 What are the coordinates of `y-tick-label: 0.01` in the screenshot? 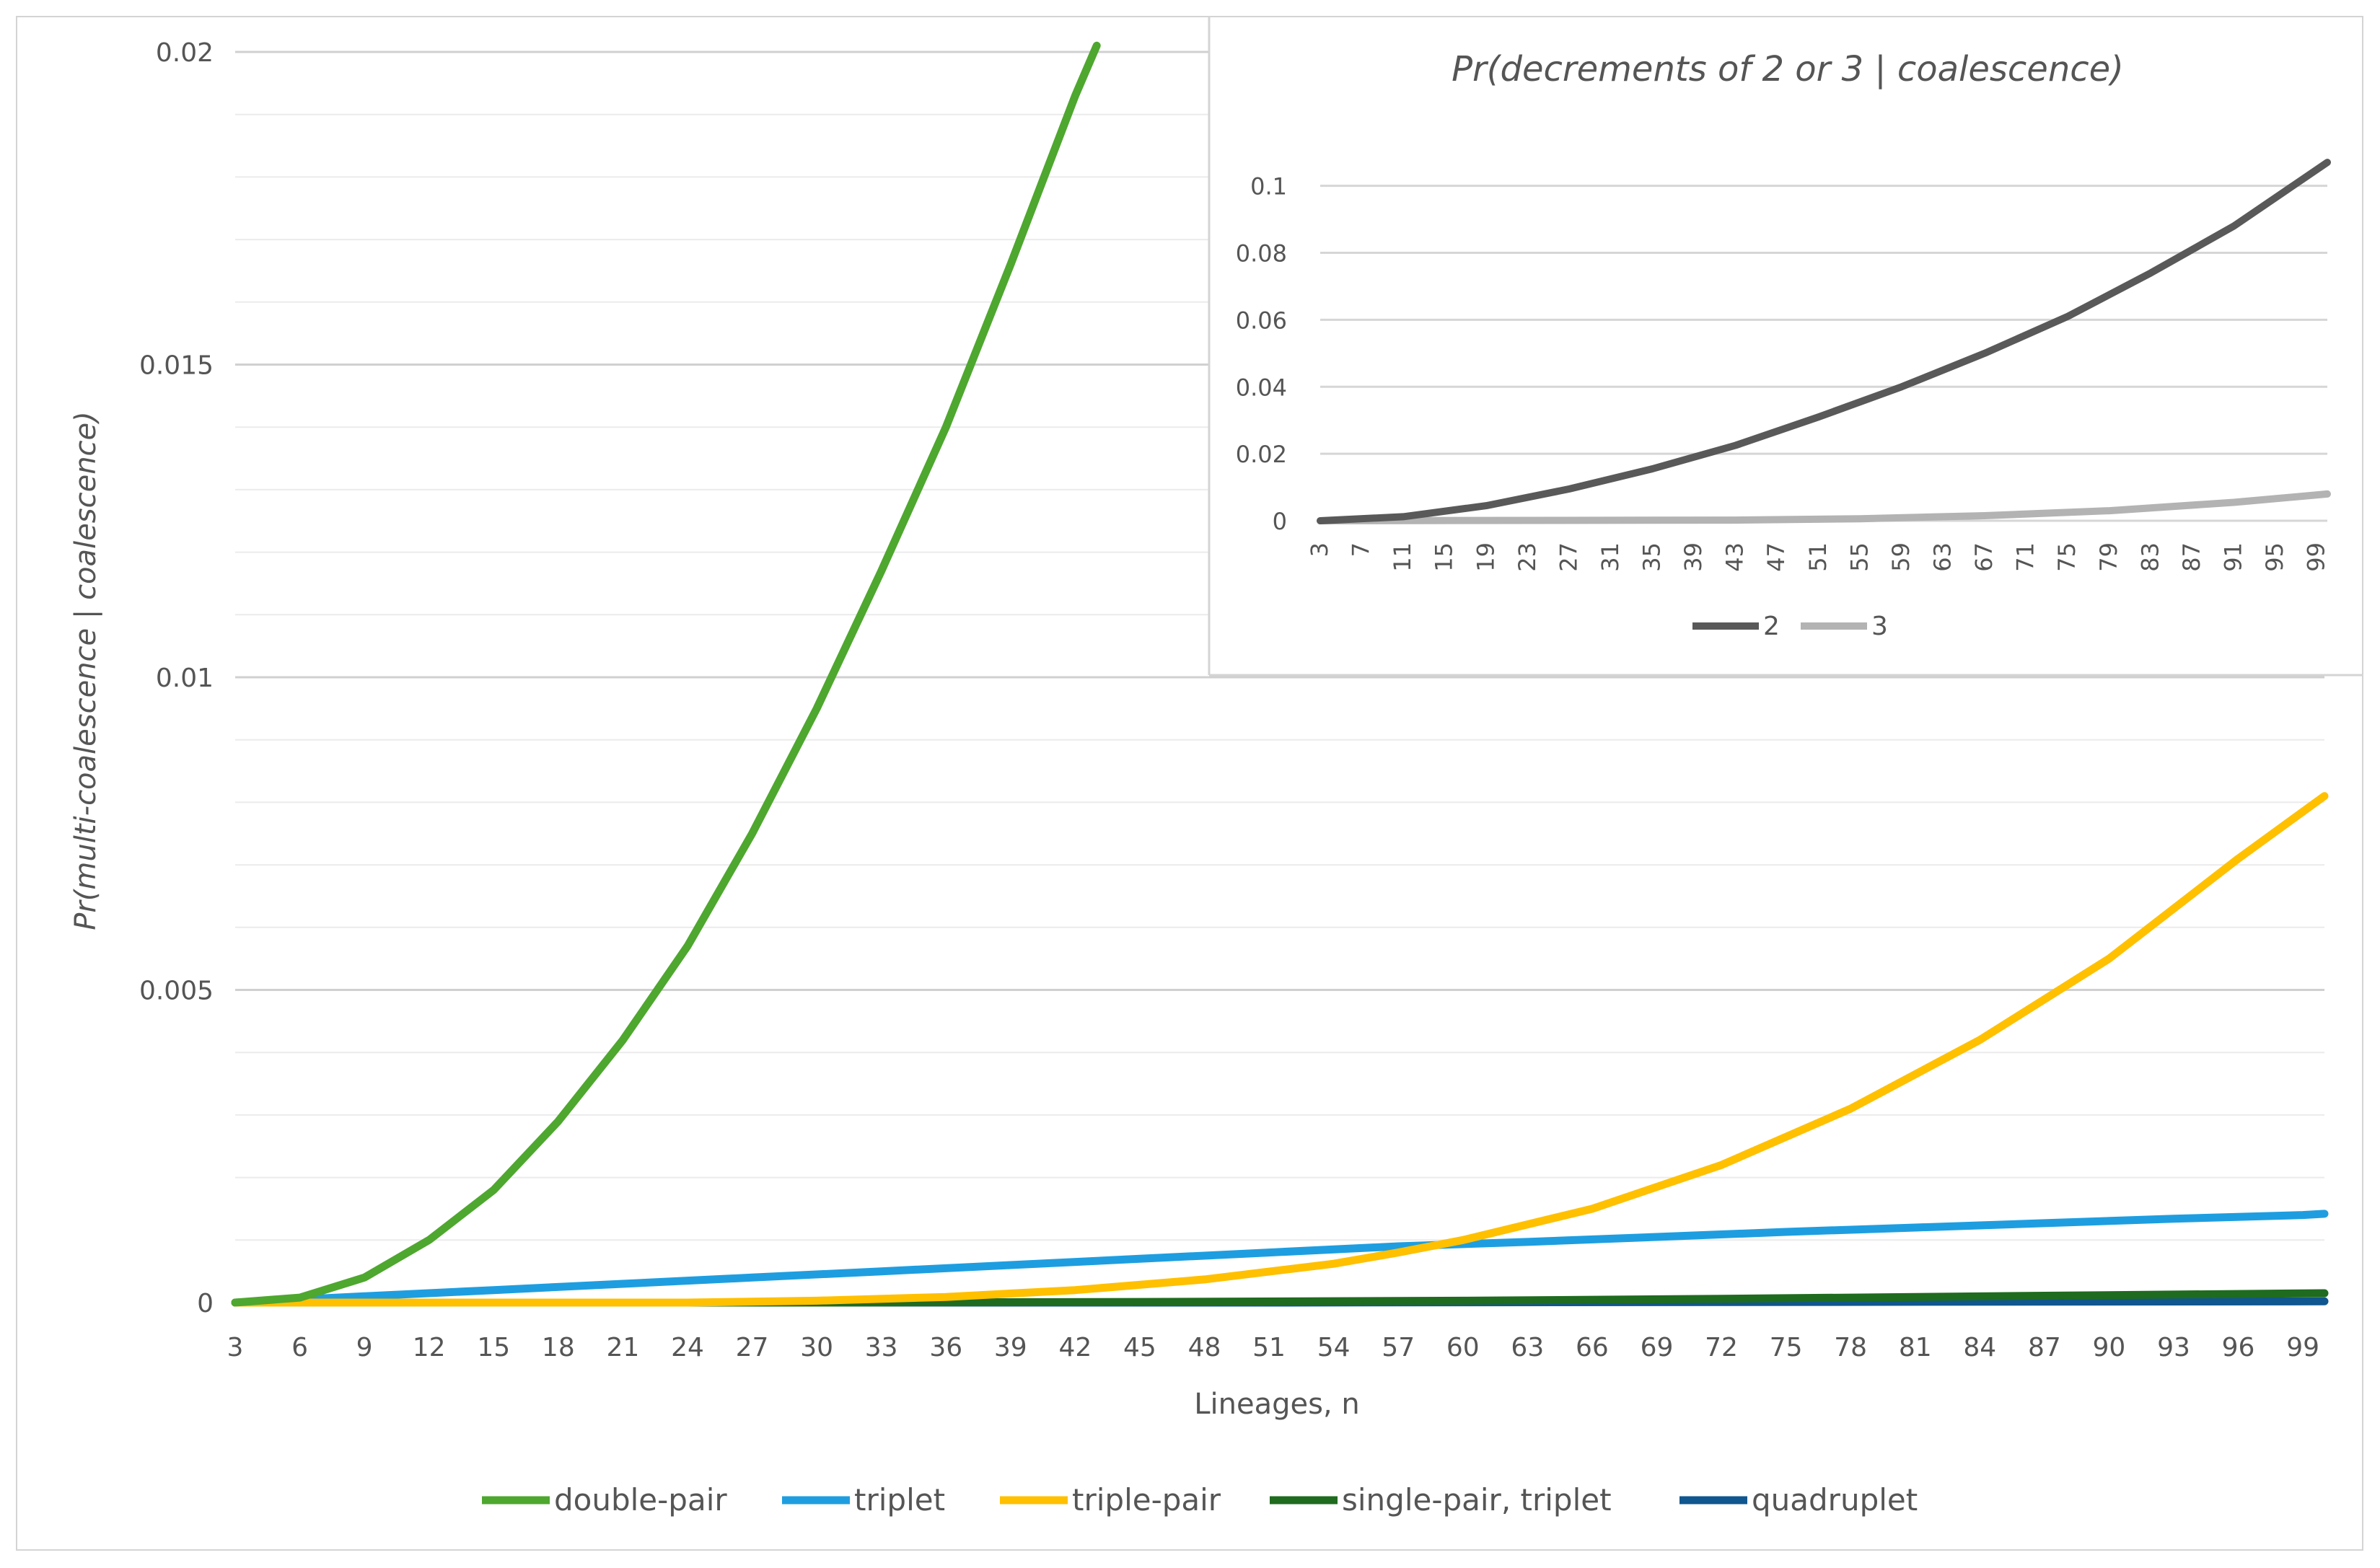 It's located at (185, 679).